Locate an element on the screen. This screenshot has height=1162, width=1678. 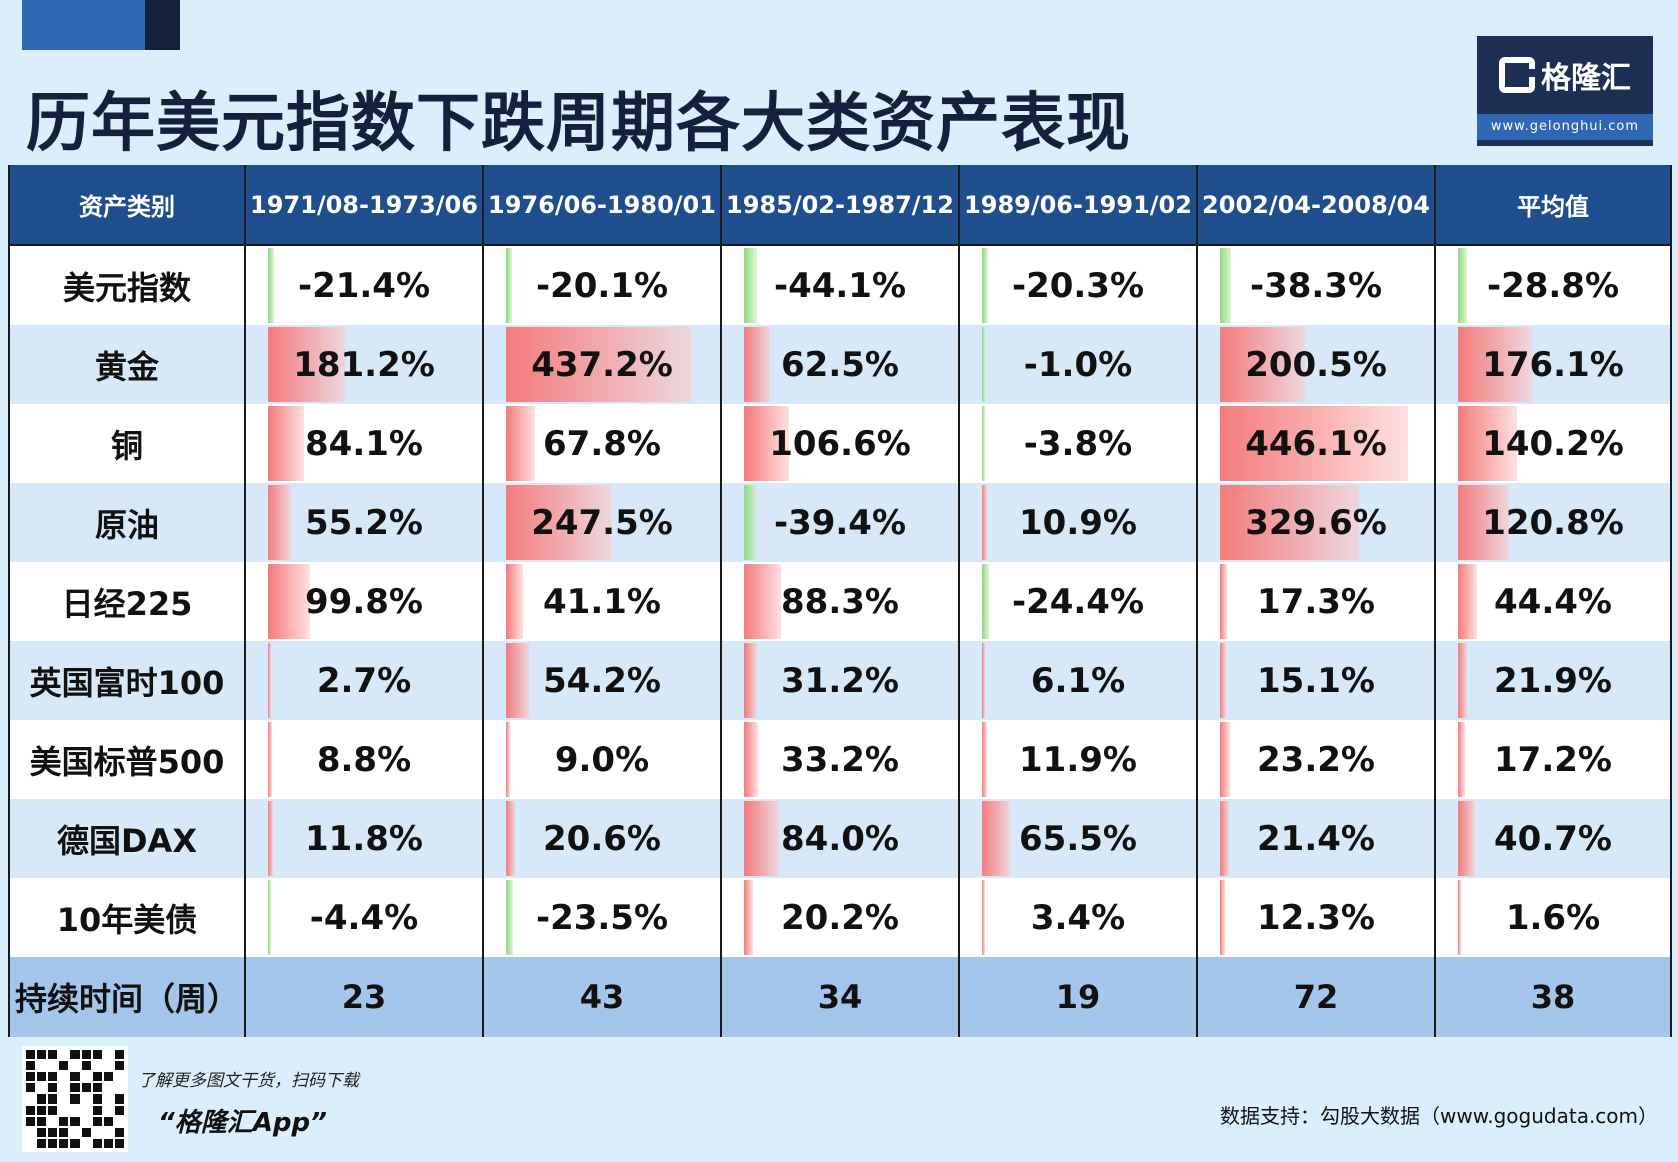
value-label: 54.2% is located at coordinates (602, 680).